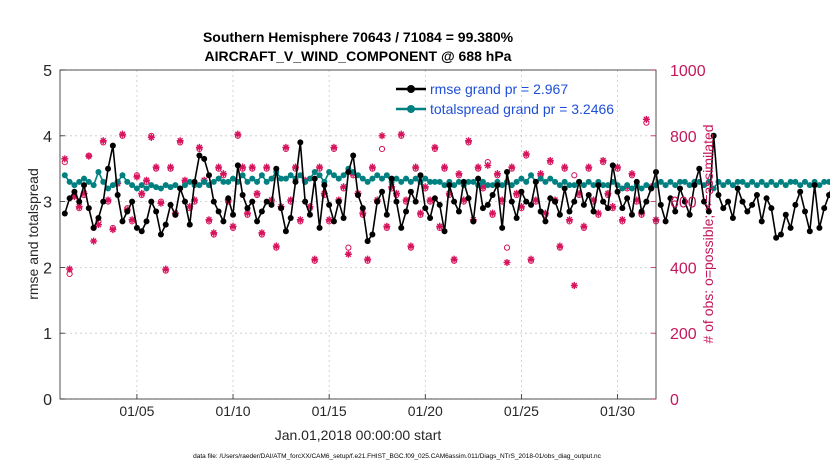  I want to click on x-tick-label: 01/10, so click(233, 411).